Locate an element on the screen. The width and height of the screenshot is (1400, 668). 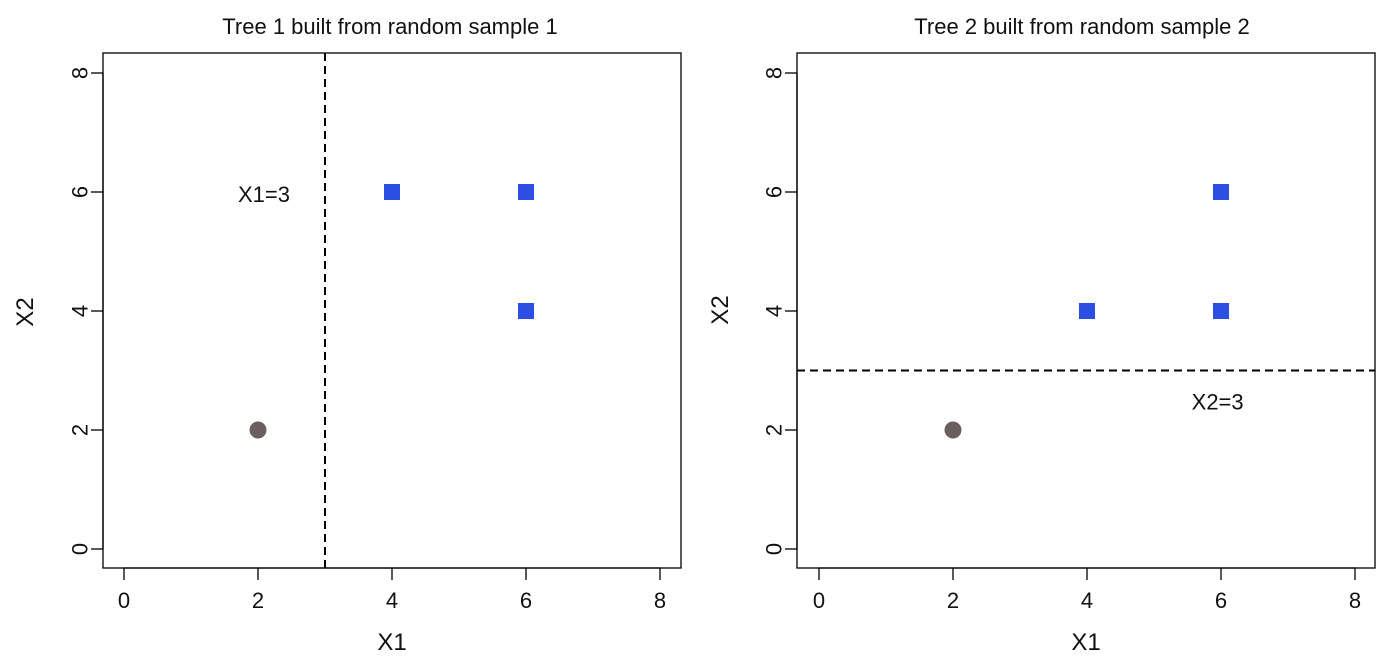
panel-2-x-axis-label: X1 is located at coordinates (1085, 642).